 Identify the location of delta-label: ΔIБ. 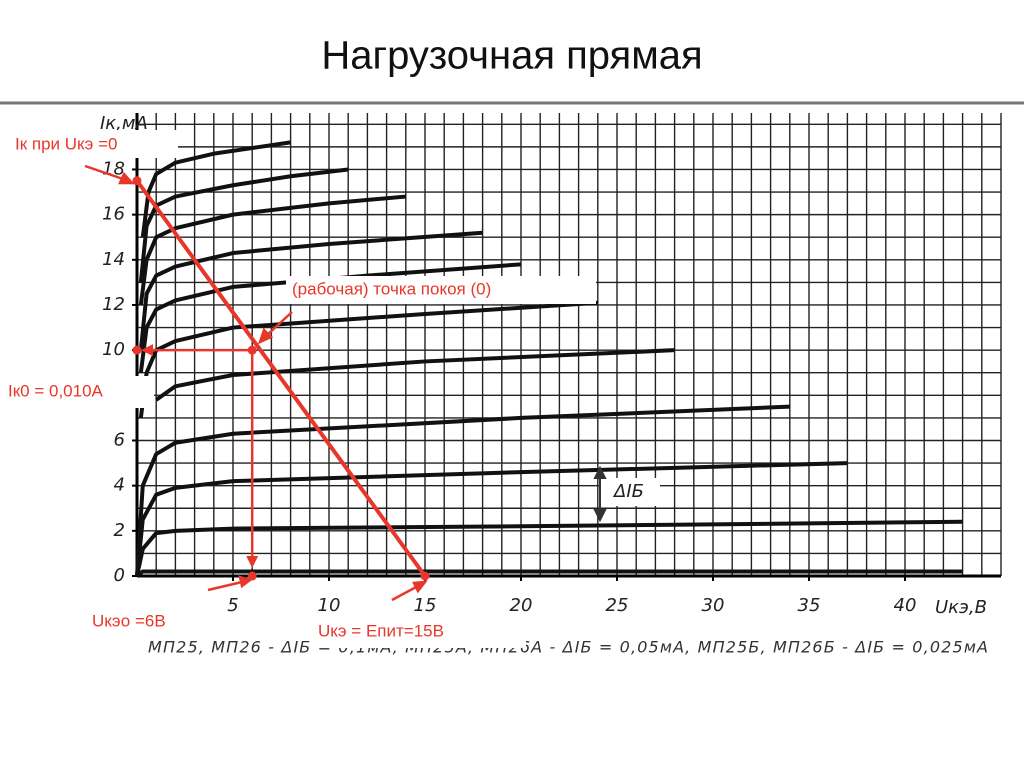
(628, 491).